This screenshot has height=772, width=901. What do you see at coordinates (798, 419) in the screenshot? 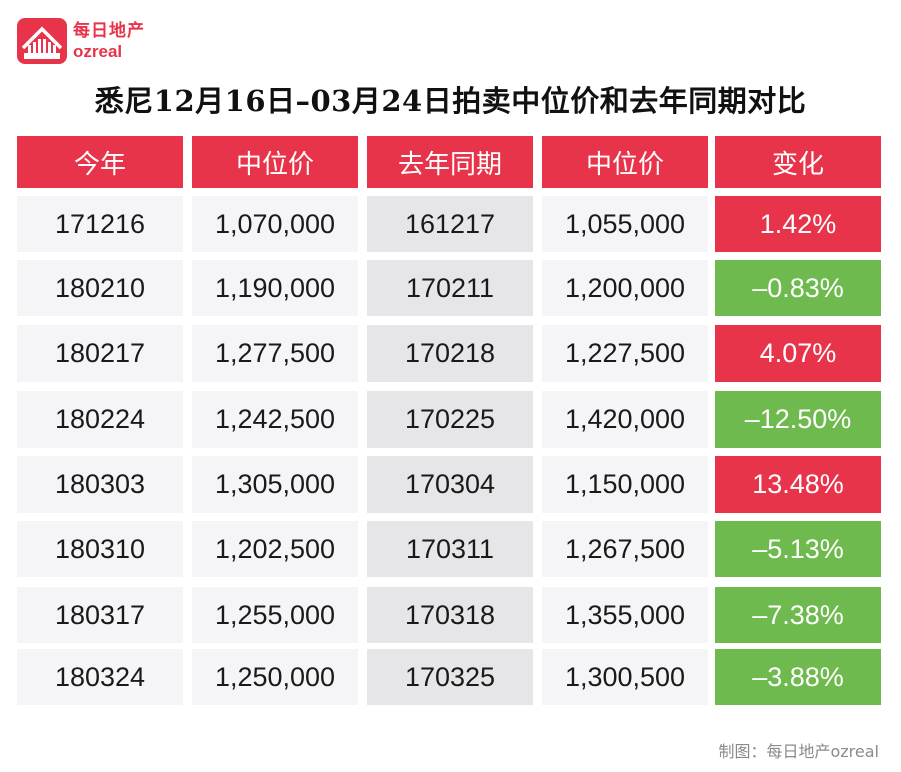
I see `cell-change: –12.50%` at bounding box center [798, 419].